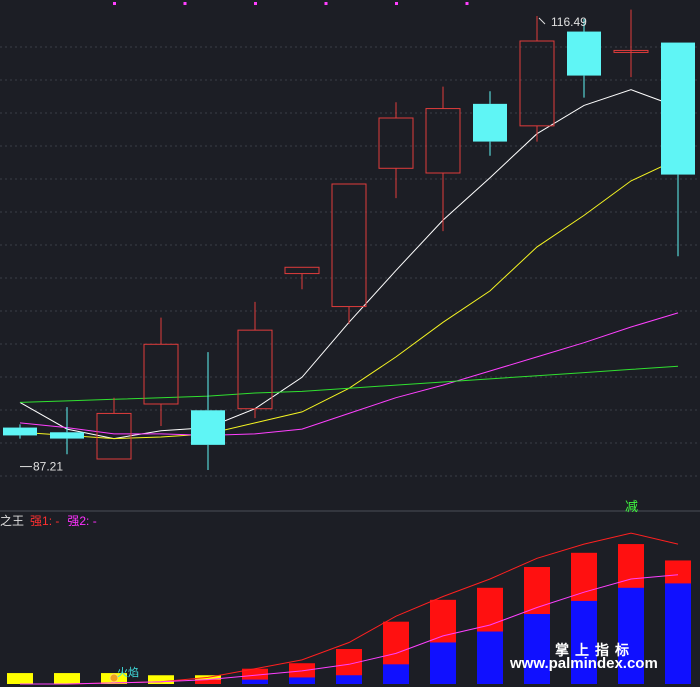 The height and width of the screenshot is (687, 700). I want to click on indicator-title: 之王 强1: - 强2: -, so click(48, 520).